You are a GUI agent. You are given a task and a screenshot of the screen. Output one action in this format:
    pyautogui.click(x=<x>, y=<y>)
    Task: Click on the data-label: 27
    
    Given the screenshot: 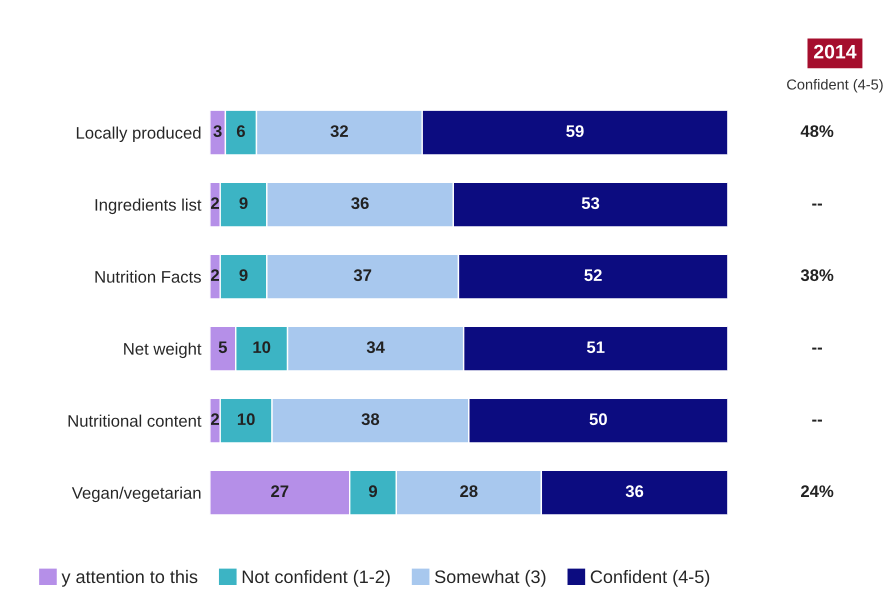 What is the action you would take?
    pyautogui.click(x=279, y=491)
    